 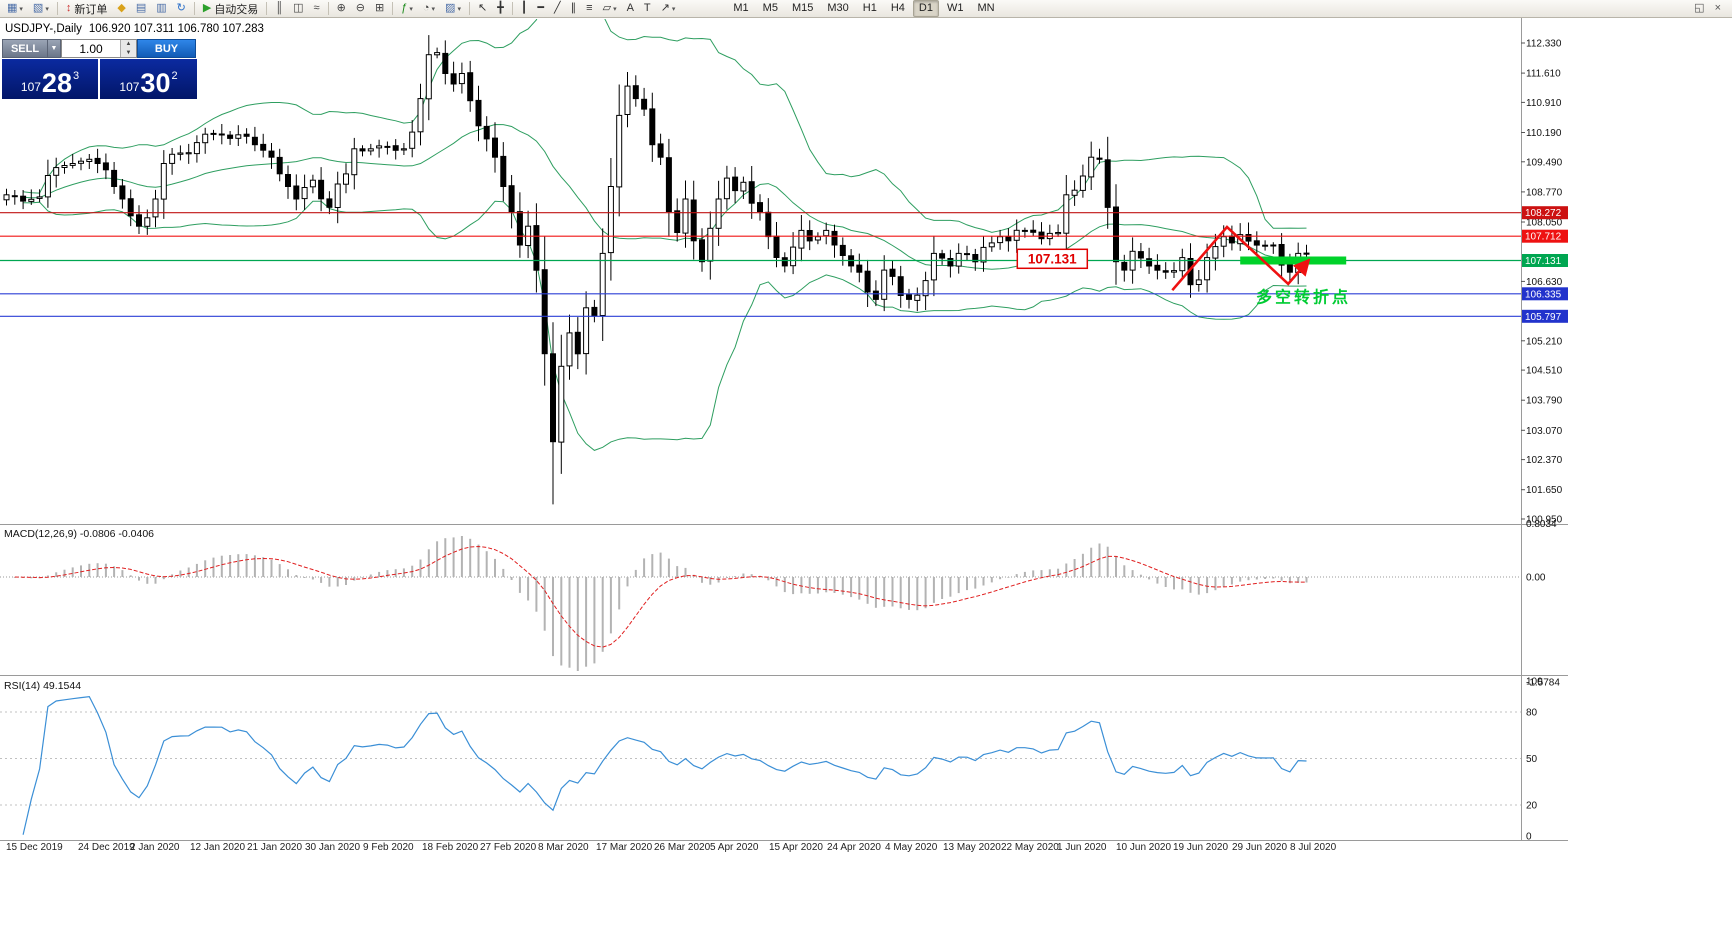 I want to click on svg-text: 21 Jan 2020, so click(x=274, y=847).